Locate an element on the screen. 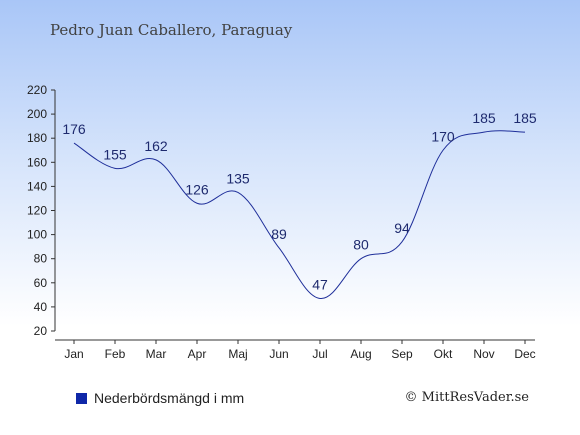 Image resolution: width=580 pixels, height=435 pixels. y-tick-label: 80 is located at coordinates (41, 259).